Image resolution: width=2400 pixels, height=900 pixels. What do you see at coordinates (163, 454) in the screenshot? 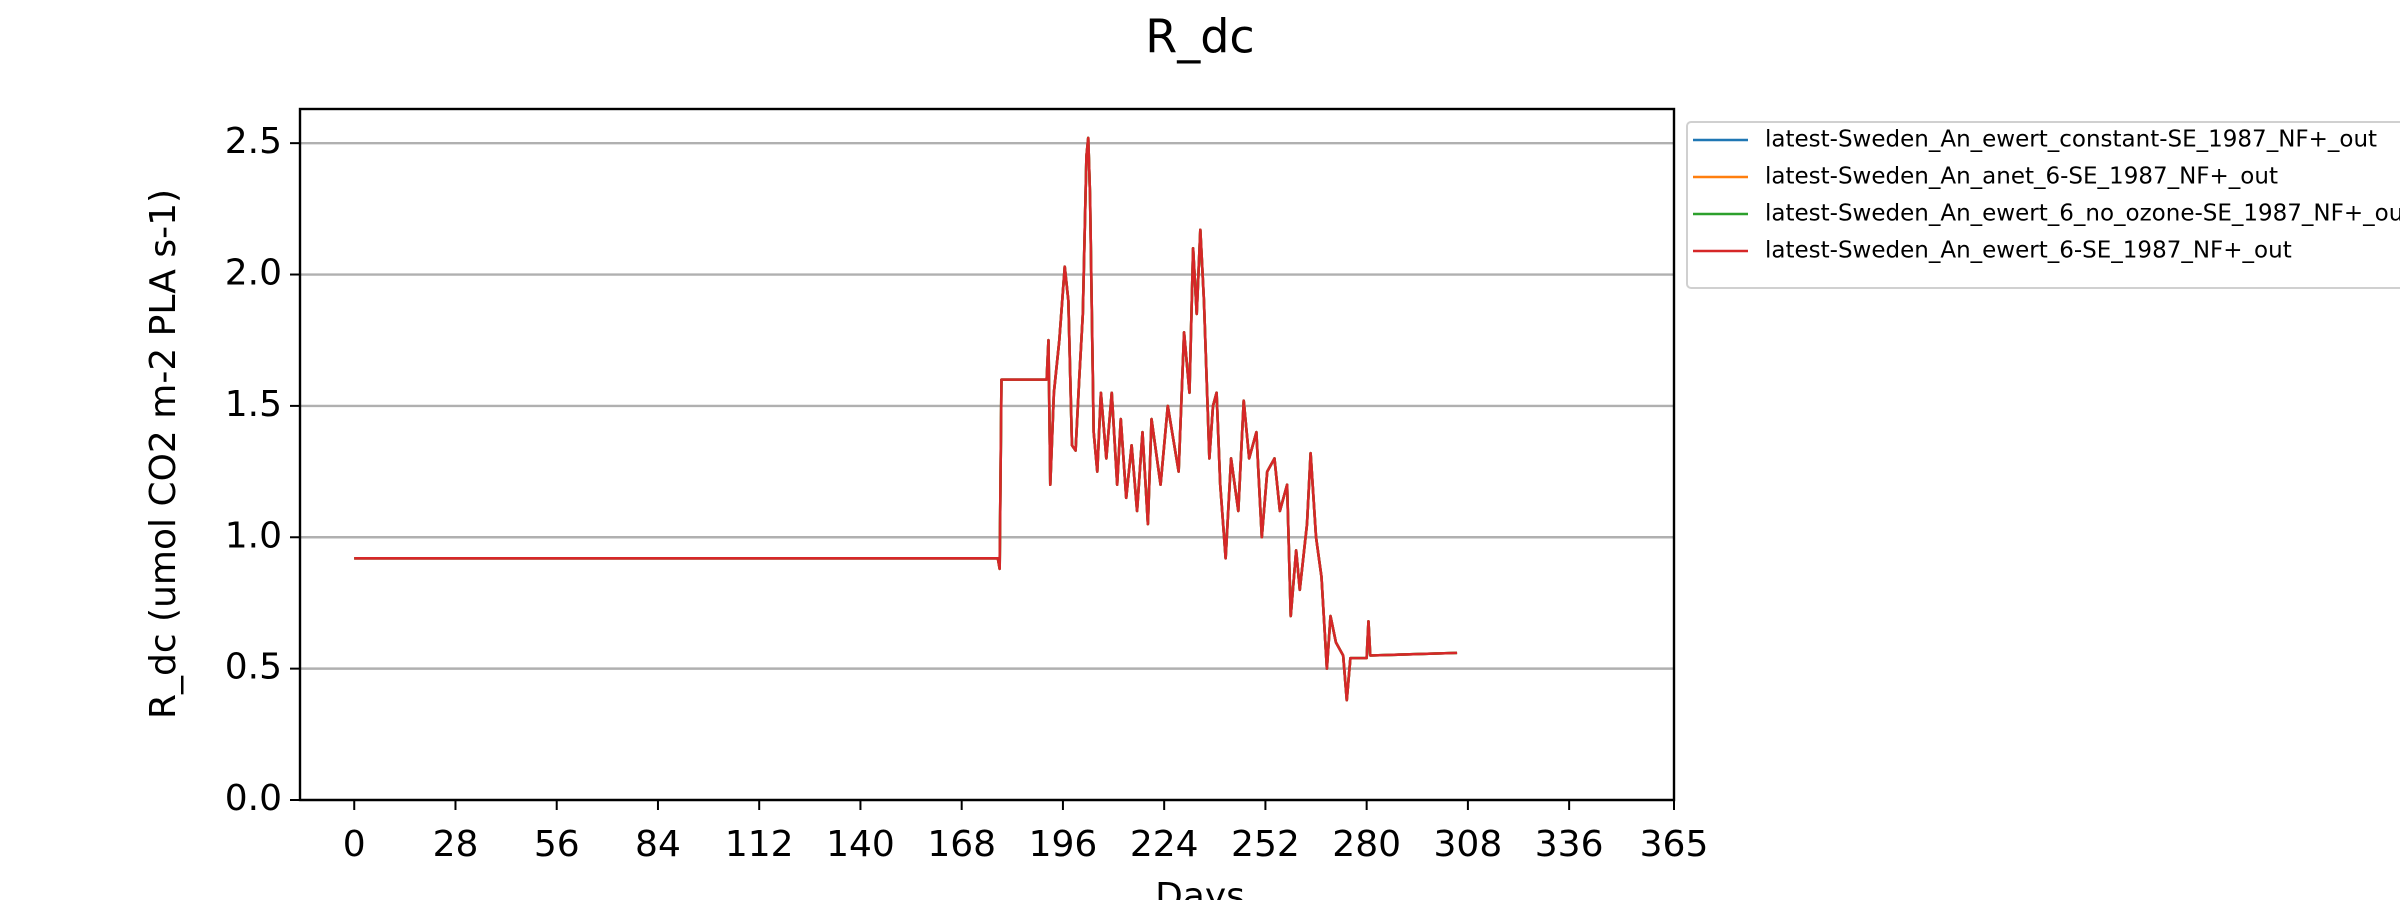
I see `y-axis-label: R_dc (umol CO2 m-2 PLA s-1)` at bounding box center [163, 454].